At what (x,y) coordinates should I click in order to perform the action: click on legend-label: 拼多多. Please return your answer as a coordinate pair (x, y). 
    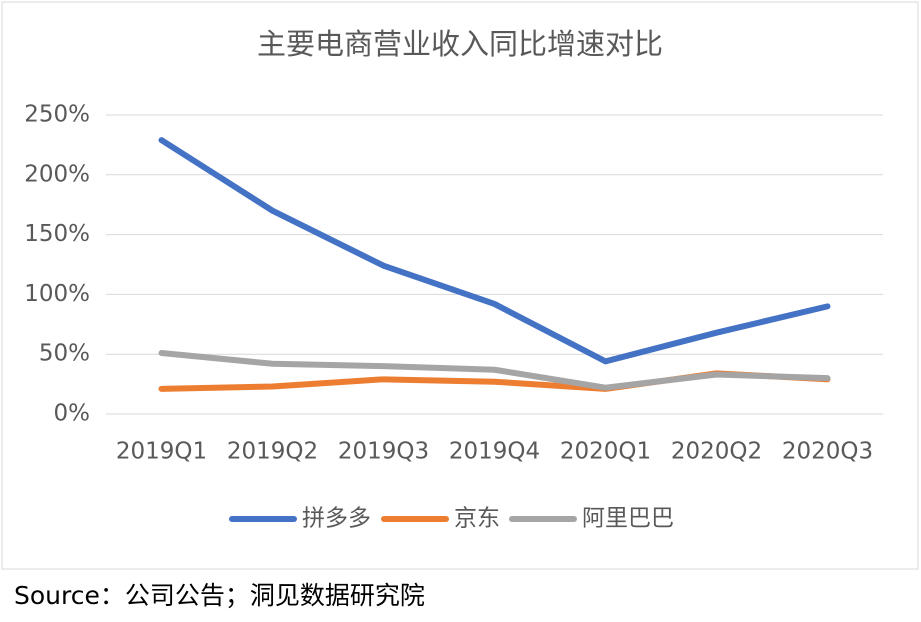
    Looking at the image, I should click on (336, 519).